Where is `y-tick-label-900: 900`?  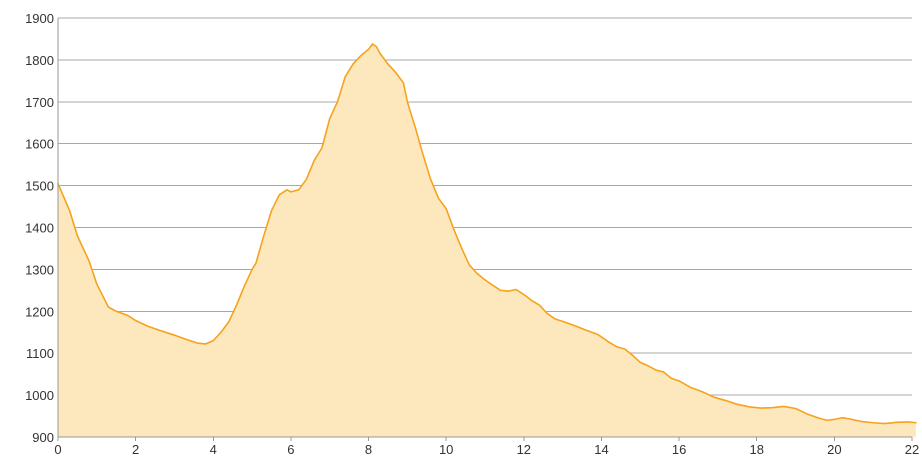
y-tick-label-900: 900 is located at coordinates (43, 437).